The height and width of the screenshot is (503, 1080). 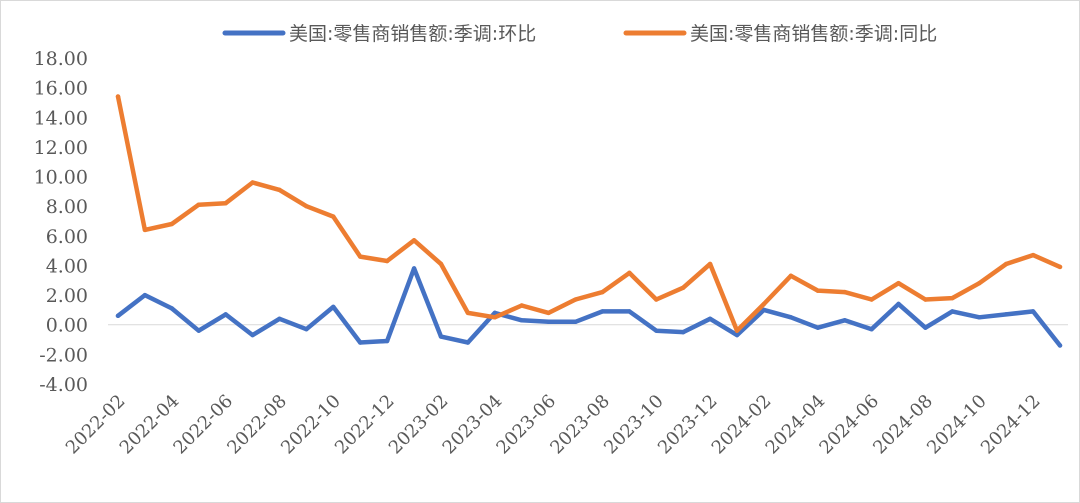 I want to click on y-tick-label: 4.00, so click(x=67, y=266).